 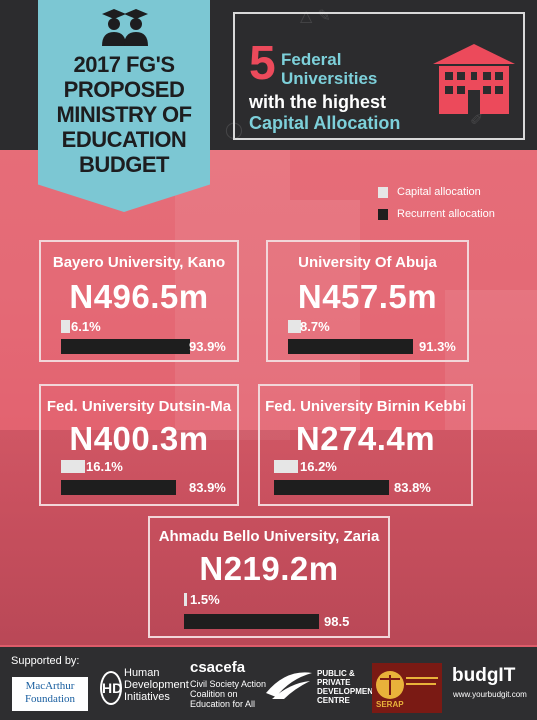 I want to click on macarthur-logo: MacArthur Foundation, so click(x=50, y=694).